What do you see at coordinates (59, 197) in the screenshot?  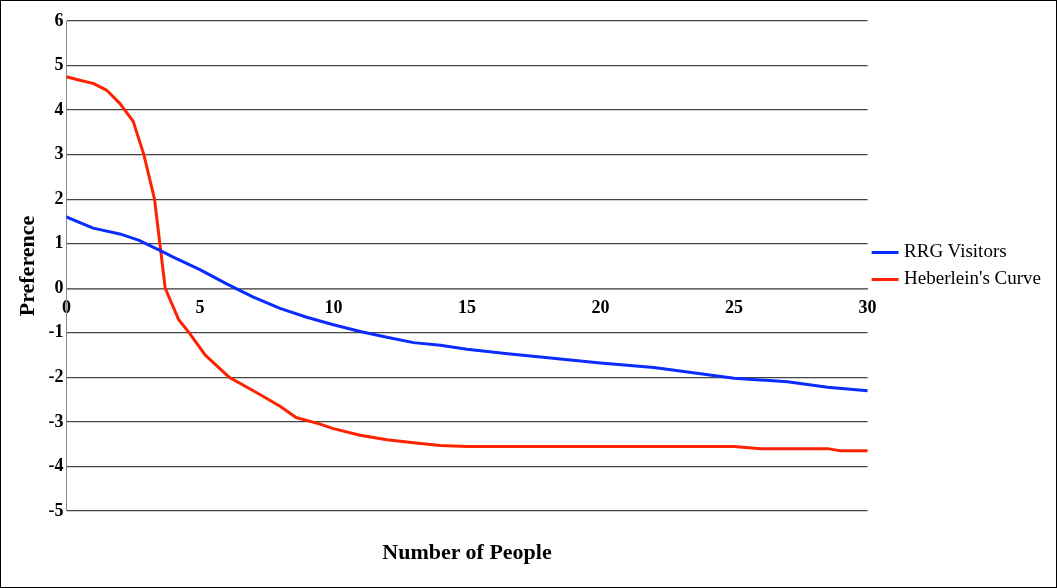 I see `y-tick-label: 2` at bounding box center [59, 197].